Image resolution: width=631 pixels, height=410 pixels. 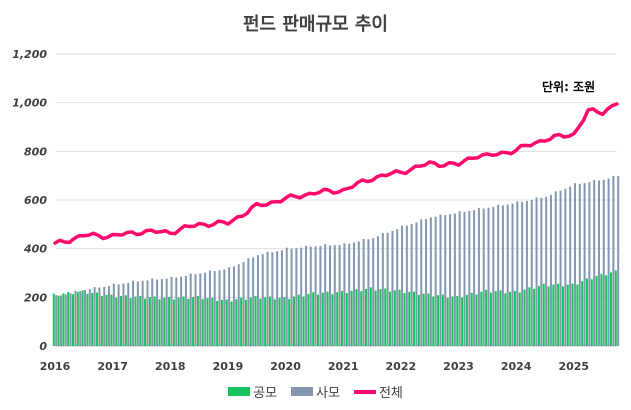 I want to click on y-tick-label: 800, so click(x=35, y=151).